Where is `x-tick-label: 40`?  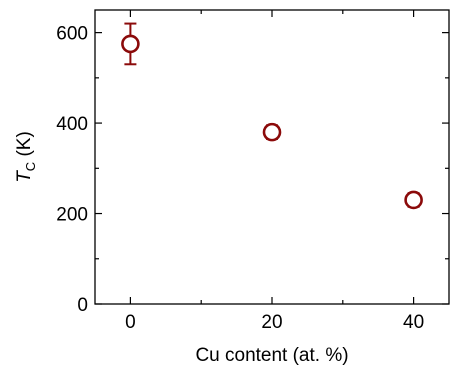
x-tick-label: 40 is located at coordinates (413, 322).